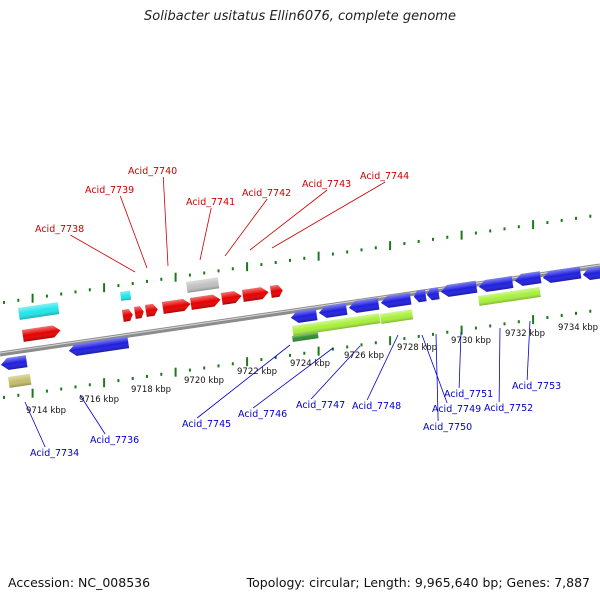  I want to click on gene-label-minus: Acid_7734, so click(54, 453).